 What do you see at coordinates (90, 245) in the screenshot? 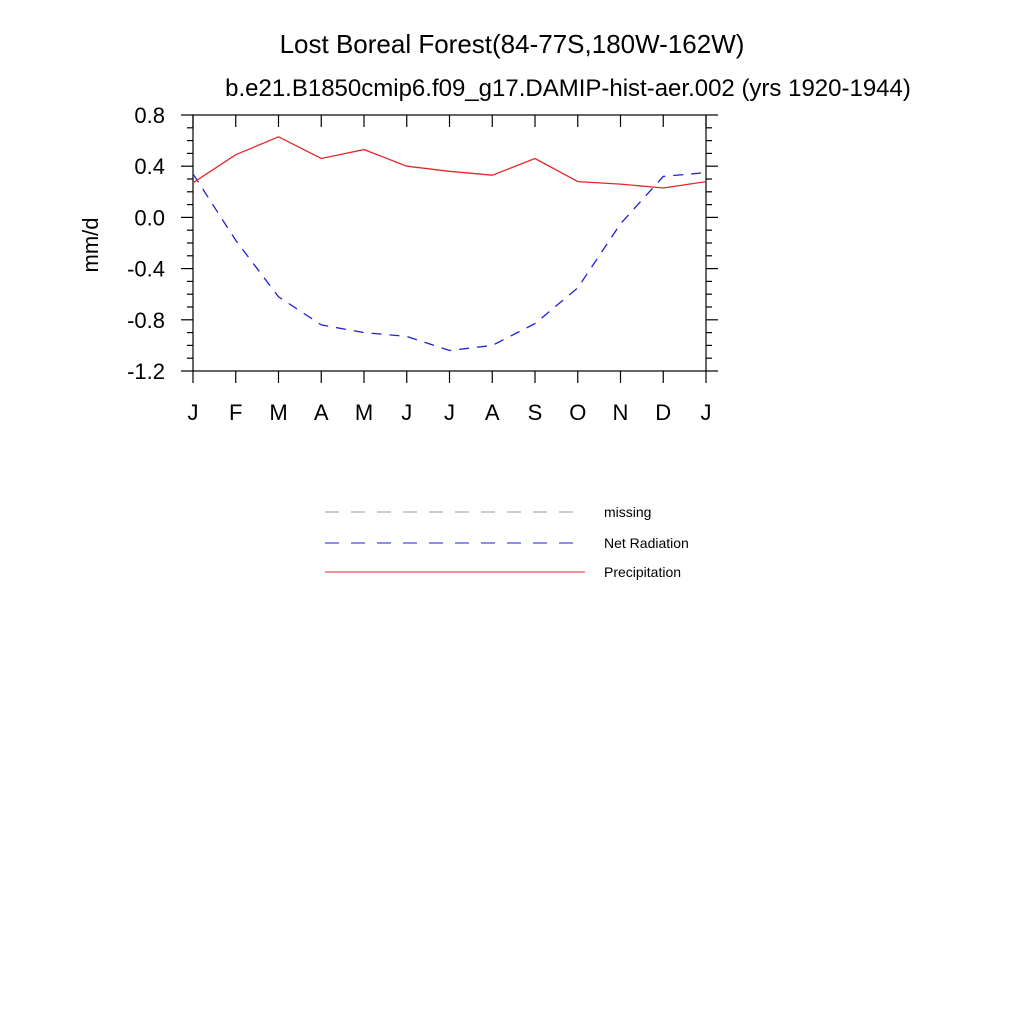
I see `y-axis-label: mm/d` at bounding box center [90, 245].